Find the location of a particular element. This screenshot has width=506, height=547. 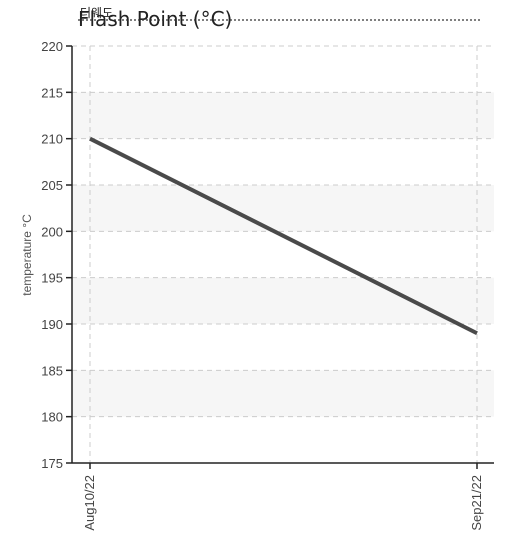

x-tick-label: Aug10/22 is located at coordinates (89, 503).